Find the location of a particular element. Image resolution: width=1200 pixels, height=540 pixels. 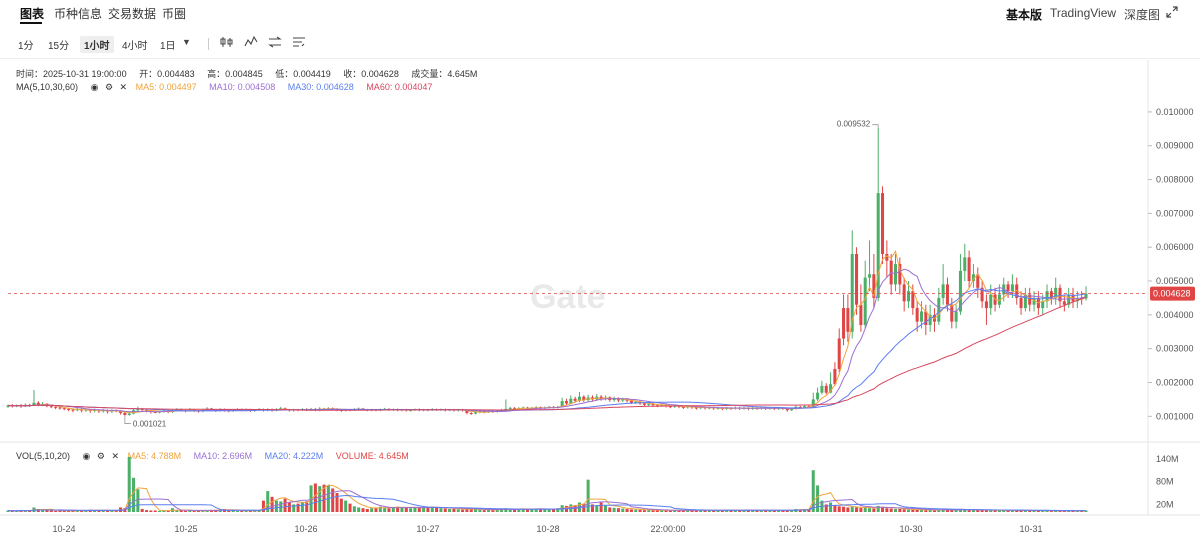

price-tick-label: 0.008000 is located at coordinates (1175, 180).